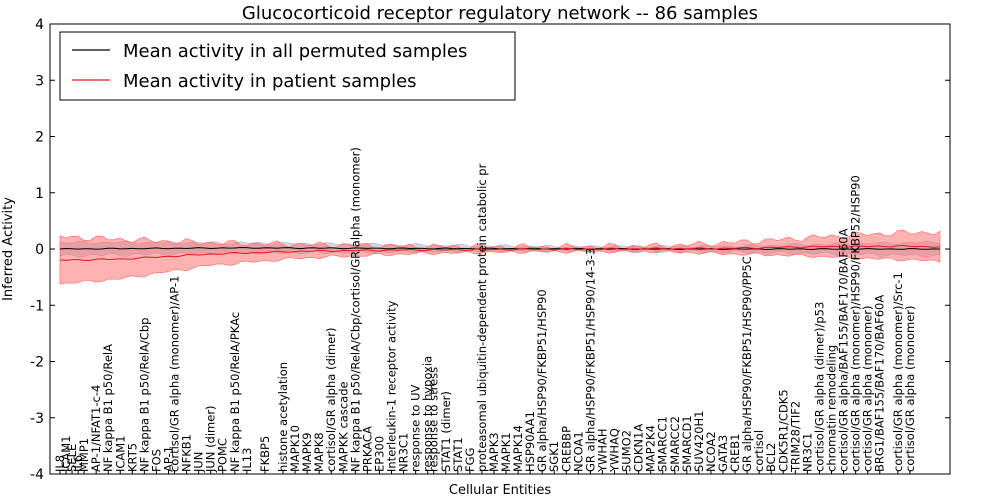 This screenshot has width=1000, height=500. What do you see at coordinates (699, 442) in the screenshot?
I see `entity-label: SUV420H1` at bounding box center [699, 442].